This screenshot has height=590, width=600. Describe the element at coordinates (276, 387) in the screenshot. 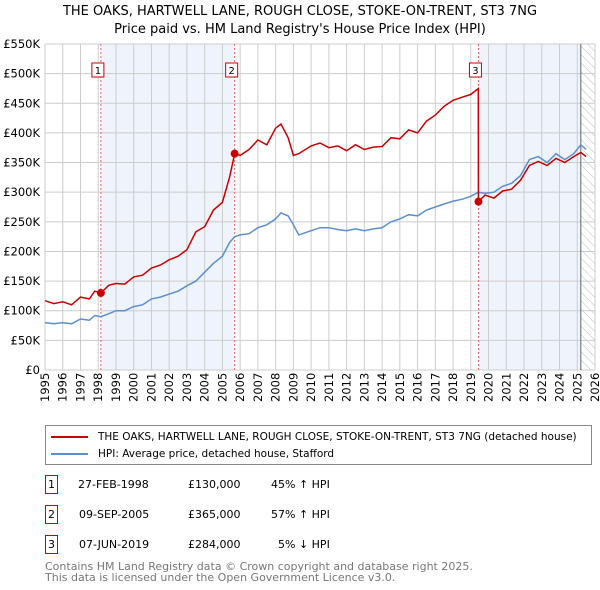

I see `x-tick-label: 2008` at that location.